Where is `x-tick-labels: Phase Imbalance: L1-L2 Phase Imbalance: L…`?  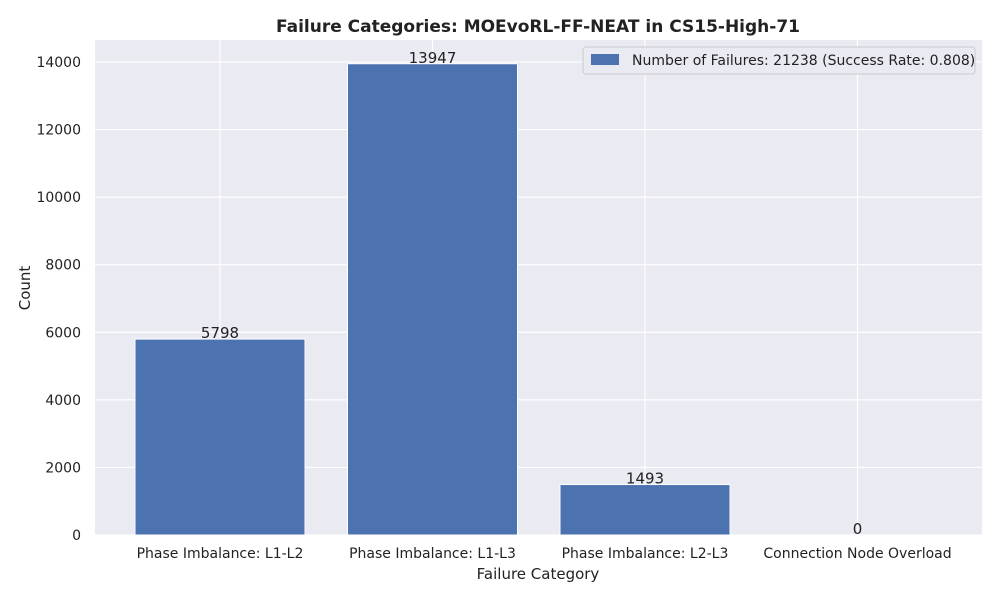
x-tick-labels: Phase Imbalance: L1-L2 Phase Imbalance: L… is located at coordinates (544, 554).